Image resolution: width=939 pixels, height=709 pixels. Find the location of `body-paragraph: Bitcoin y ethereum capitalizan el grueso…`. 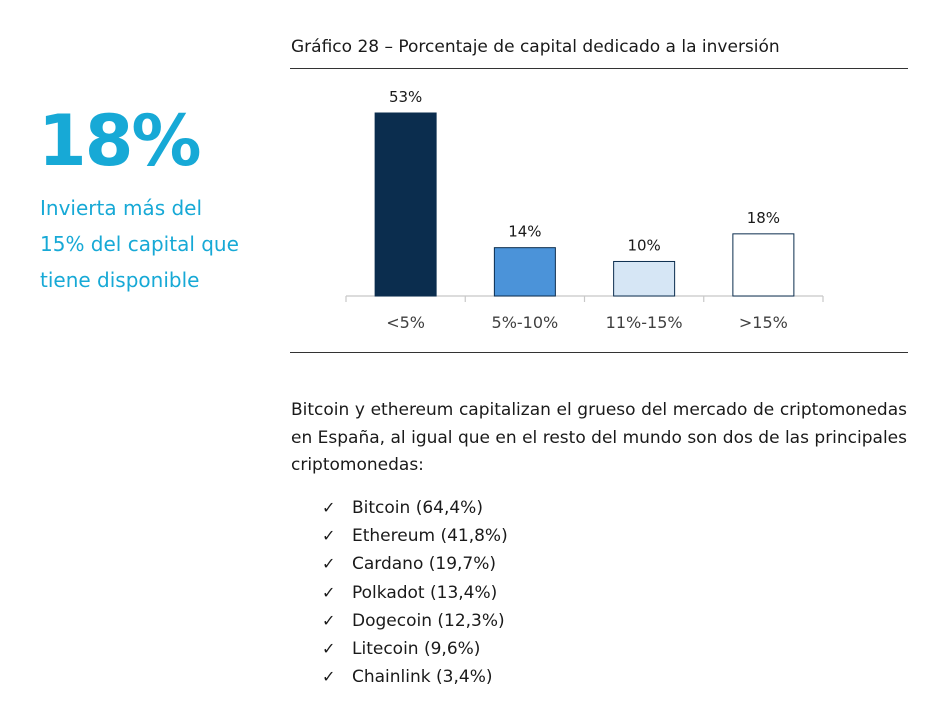

body-paragraph: Bitcoin y ethereum capitalizan el grueso… is located at coordinates (599, 437).